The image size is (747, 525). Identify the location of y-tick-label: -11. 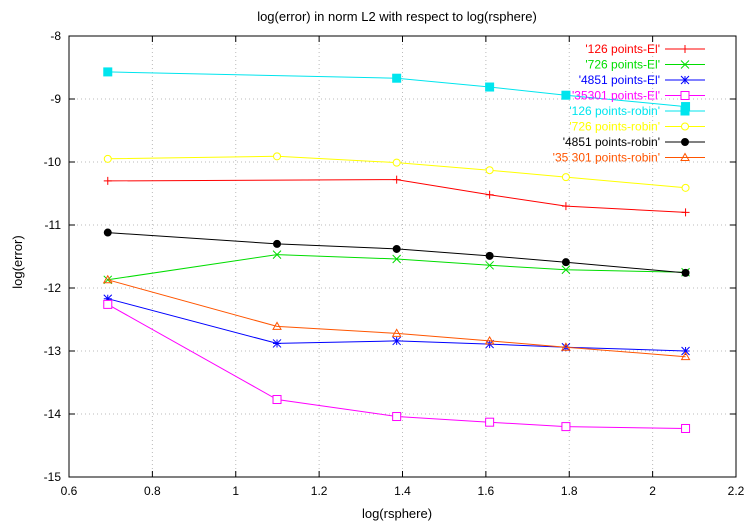
(53, 225).